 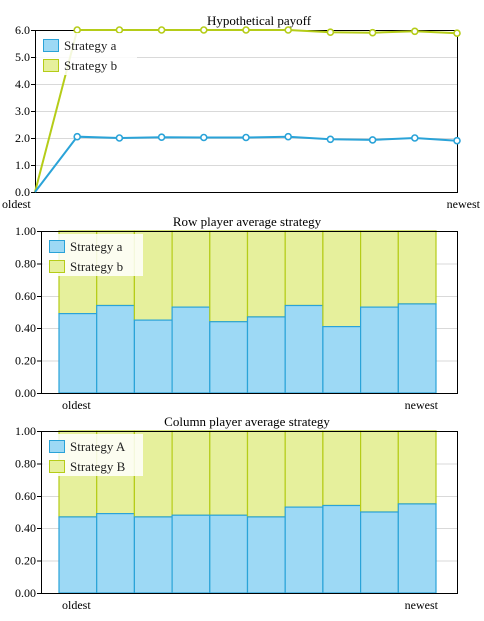 I want to click on legend-label: Strategy A, so click(x=98, y=446).